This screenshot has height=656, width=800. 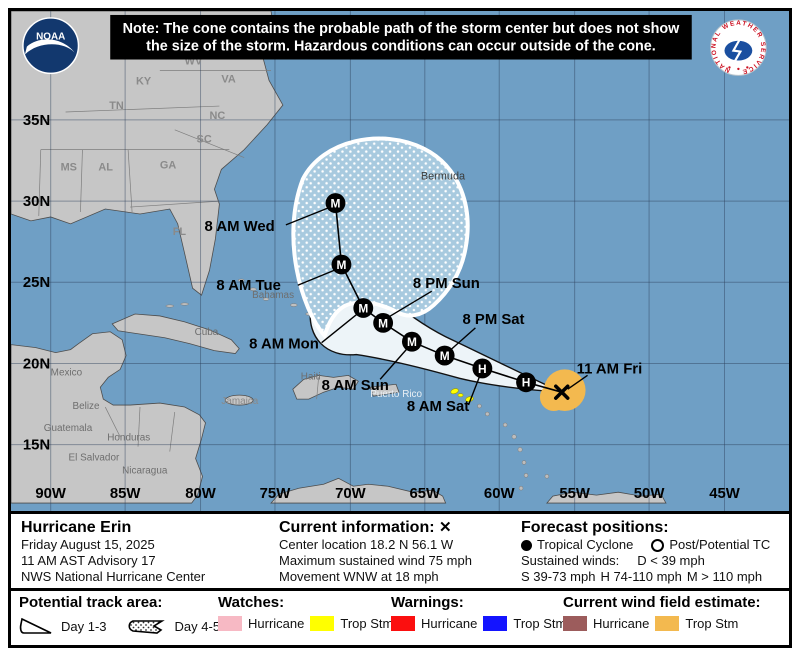 What do you see at coordinates (305, 612) in the screenshot?
I see `watches-group: Watches: Hurricane Trop Stm` at bounding box center [305, 612].